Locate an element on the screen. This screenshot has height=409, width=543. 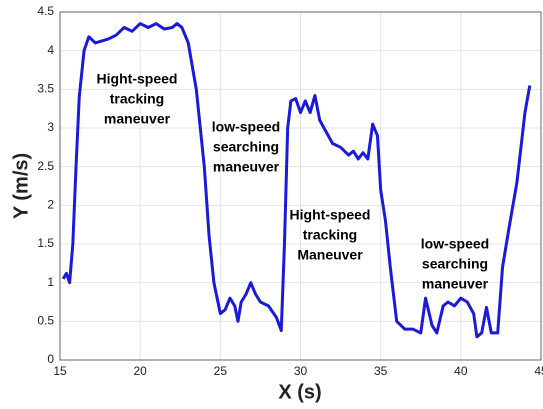
y-tick-label: 3.5 is located at coordinates (45, 89).